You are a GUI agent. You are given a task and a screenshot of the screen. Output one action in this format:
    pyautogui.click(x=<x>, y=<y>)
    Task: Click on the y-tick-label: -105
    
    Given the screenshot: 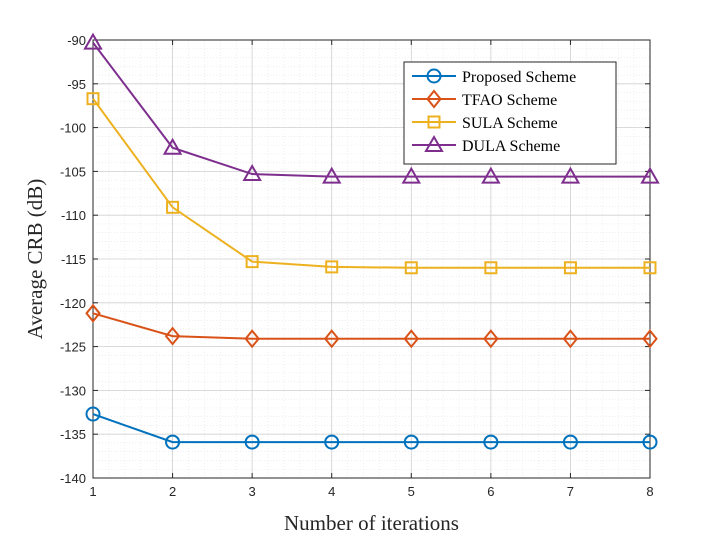 What is the action you would take?
    pyautogui.click(x=73, y=171)
    